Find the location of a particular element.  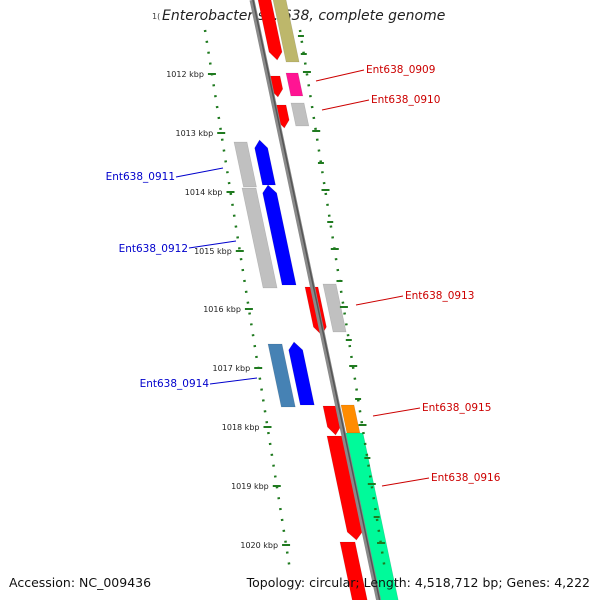

feature-0916-red is located at coordinates (344, 488).